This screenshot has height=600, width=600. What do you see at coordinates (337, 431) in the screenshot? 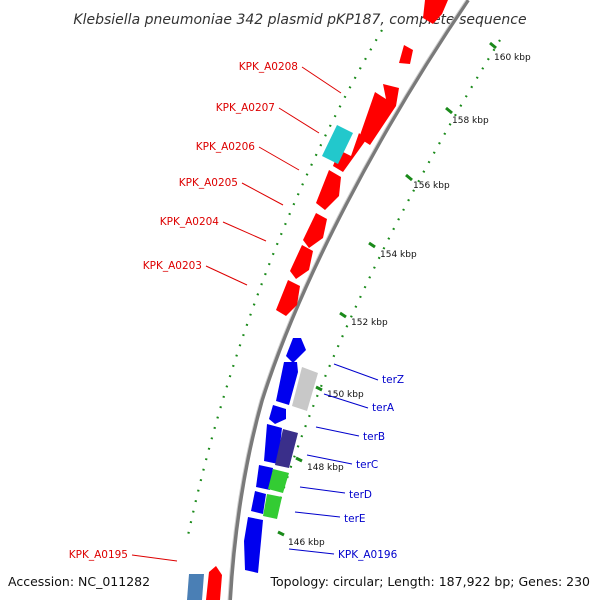
I see `leader-terb` at bounding box center [337, 431].